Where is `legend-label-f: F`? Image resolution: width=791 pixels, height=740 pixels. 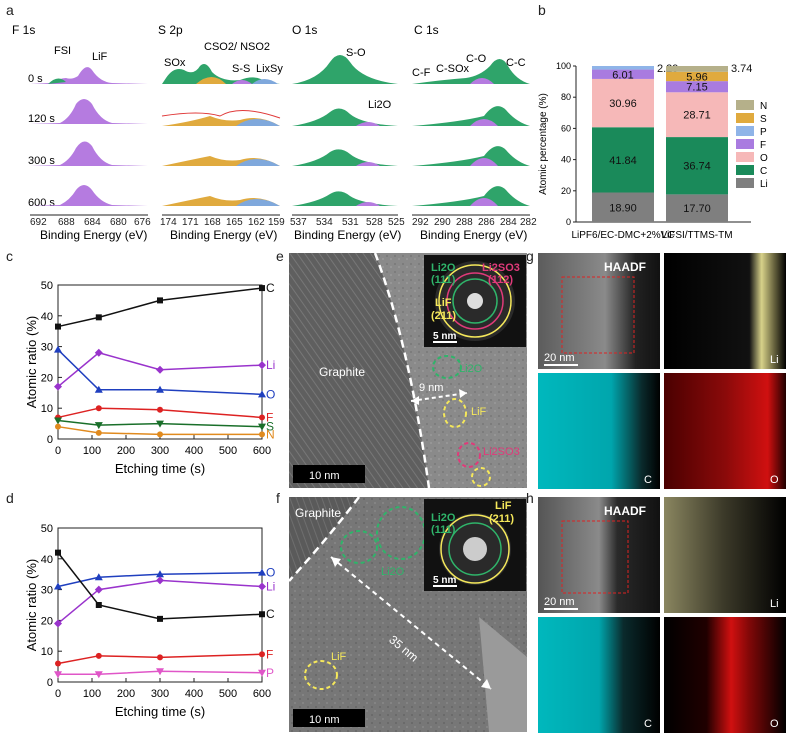 legend-label-f: F is located at coordinates (763, 145).